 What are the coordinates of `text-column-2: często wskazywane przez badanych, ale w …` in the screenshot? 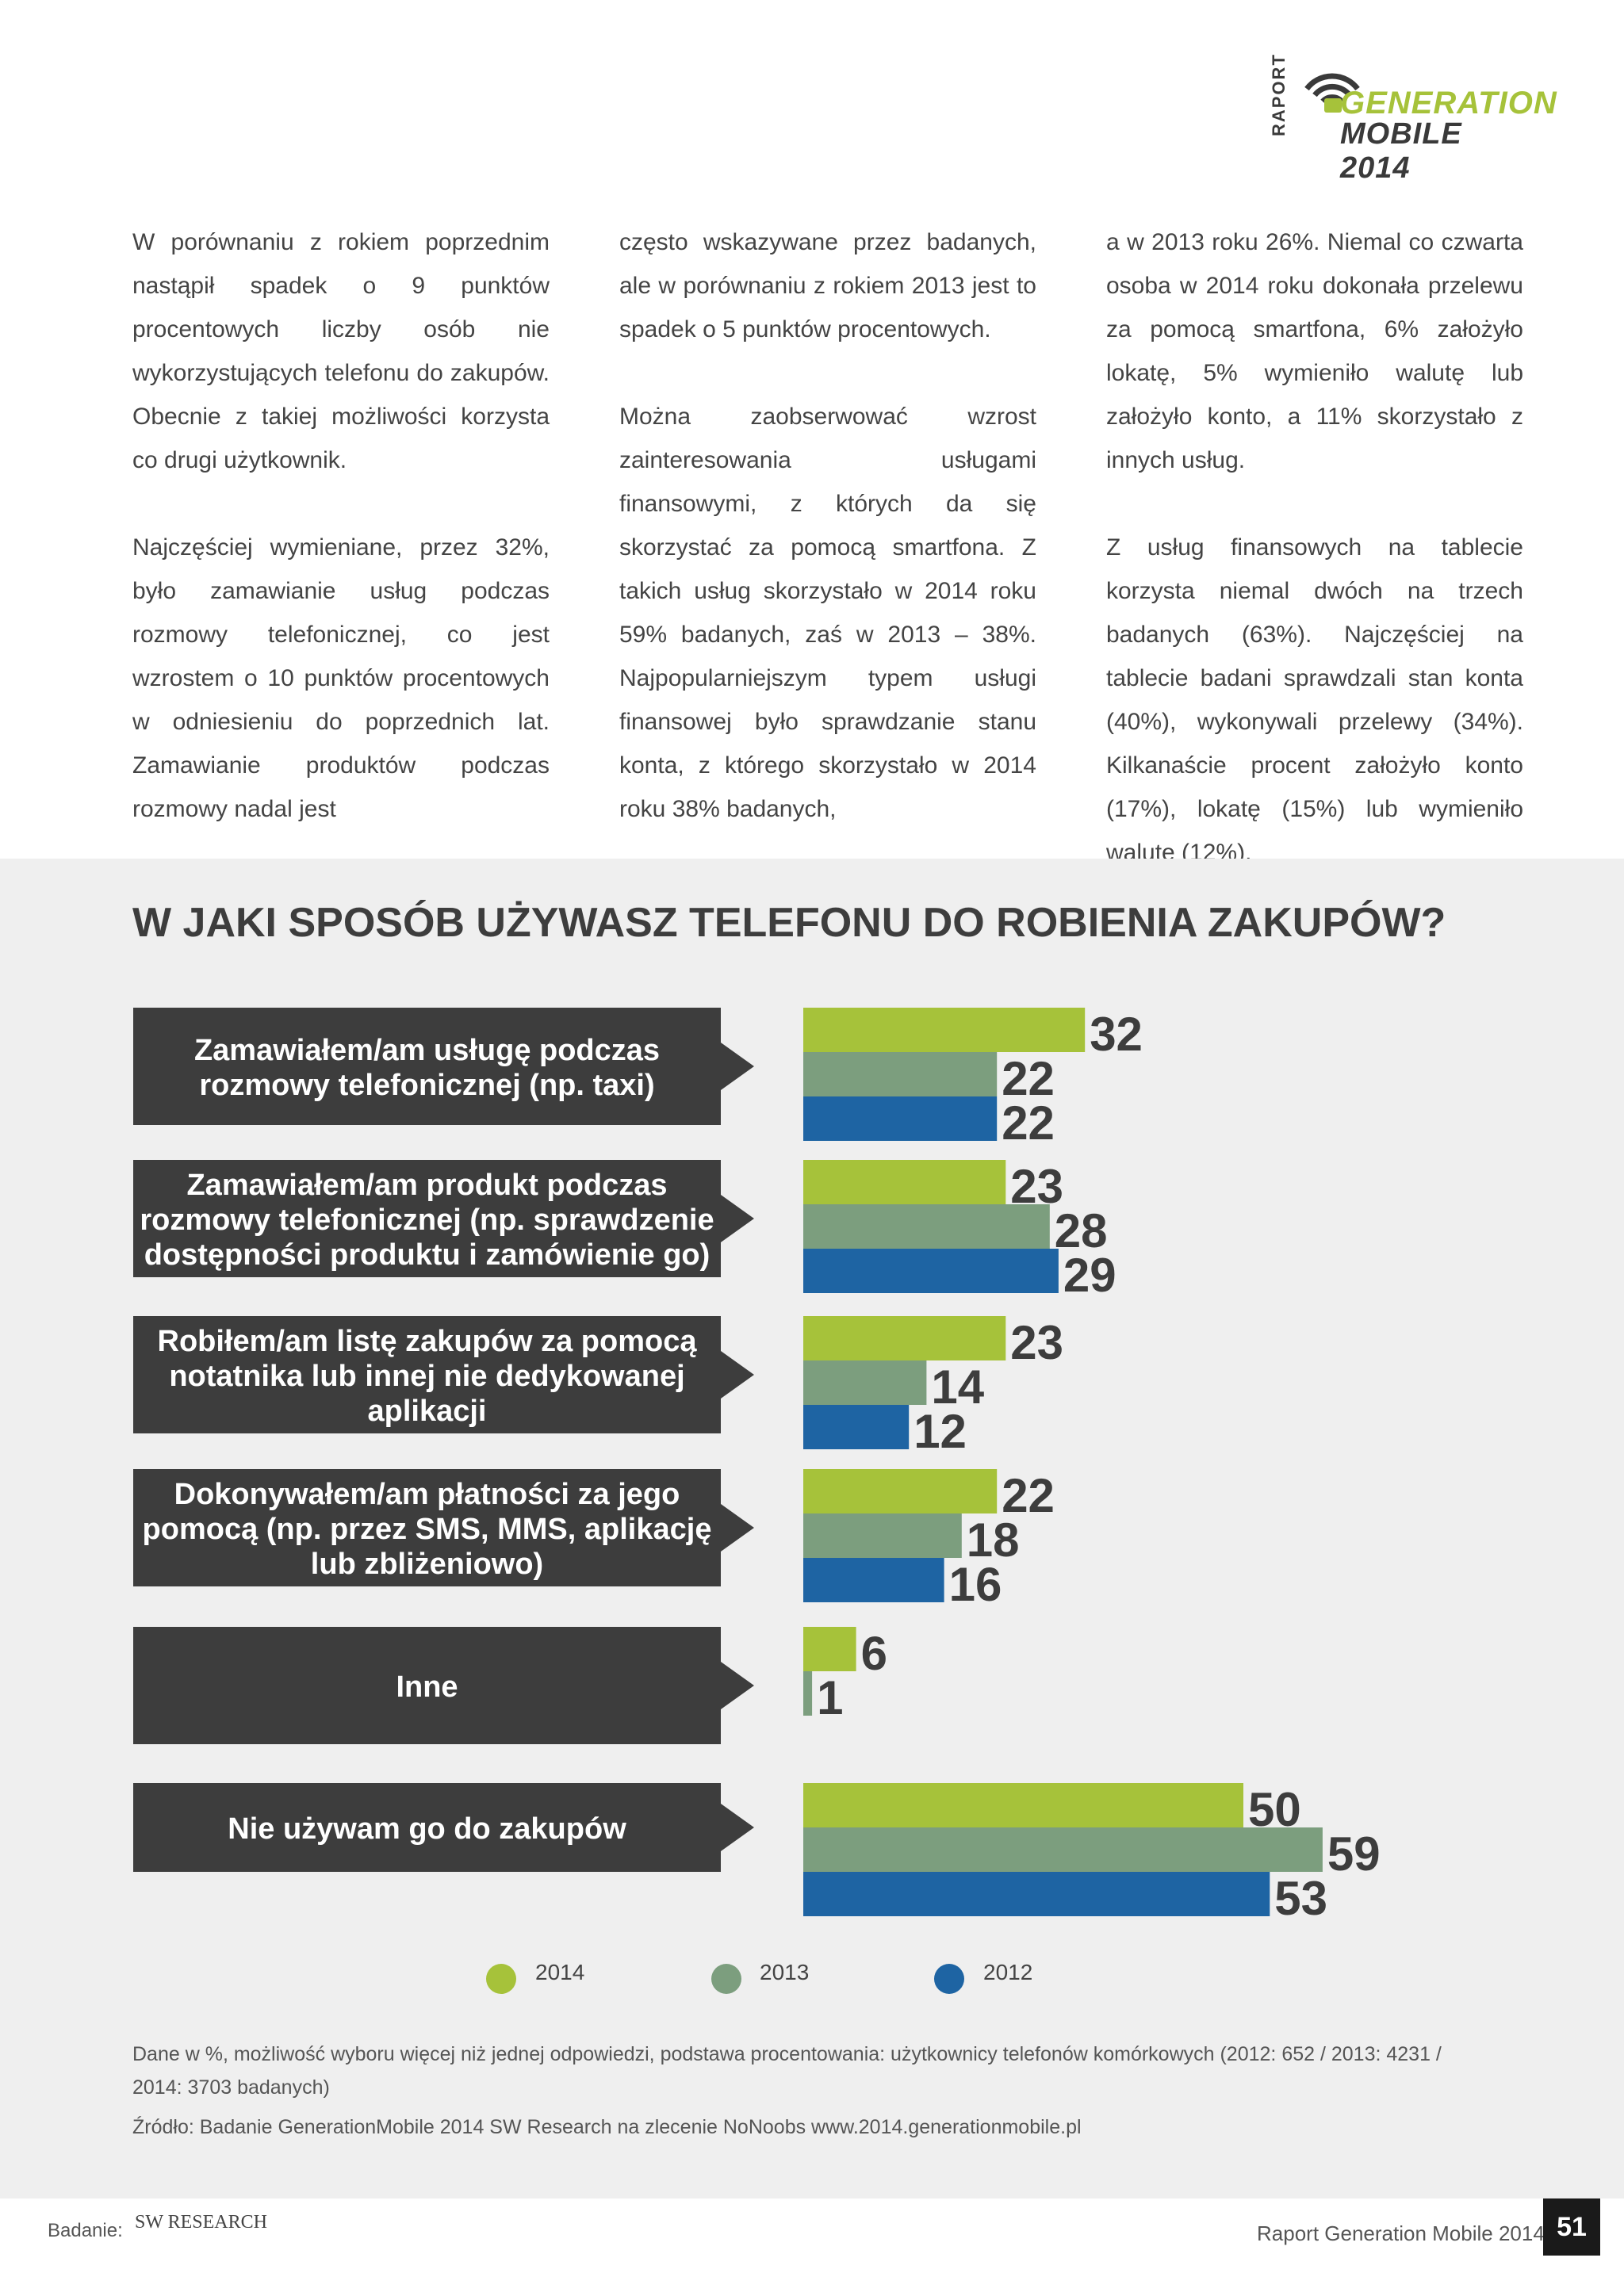 It's located at (827, 547).